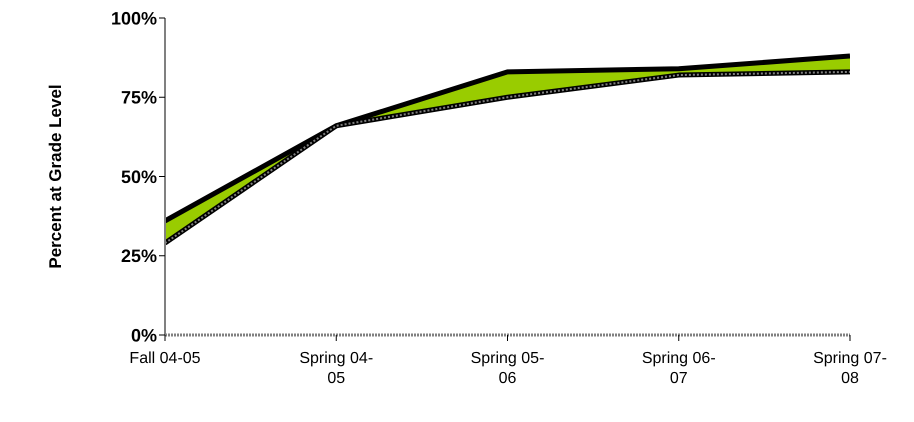  What do you see at coordinates (138, 176) in the screenshot?
I see `y-tick-label: 50%` at bounding box center [138, 176].